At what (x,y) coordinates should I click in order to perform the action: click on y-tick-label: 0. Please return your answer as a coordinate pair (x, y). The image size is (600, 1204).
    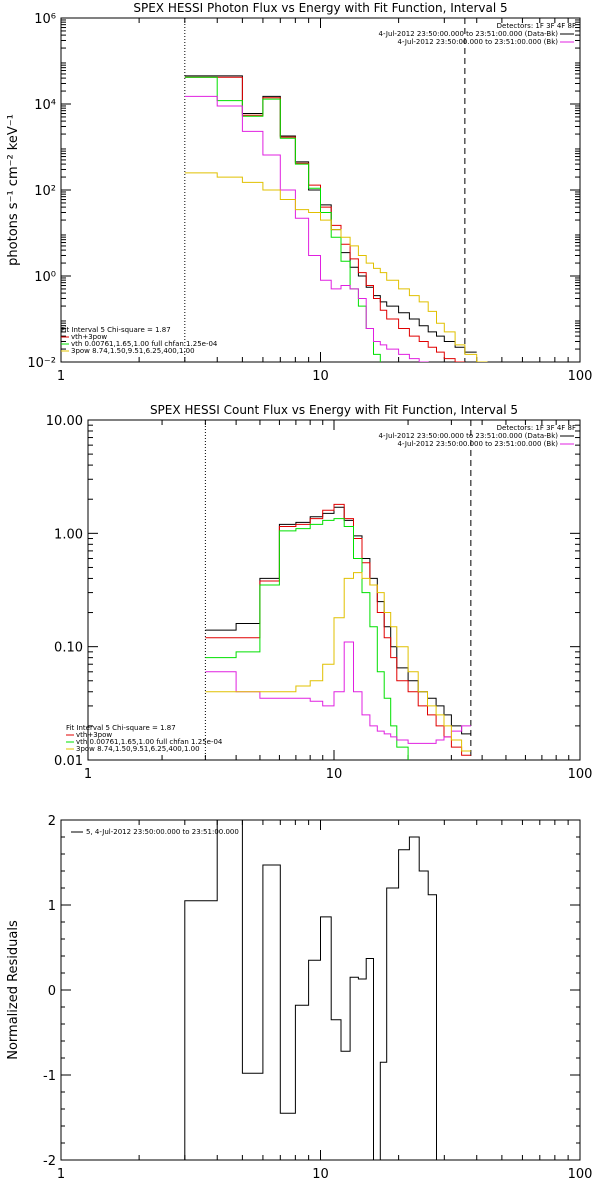
    Looking at the image, I should click on (52, 991).